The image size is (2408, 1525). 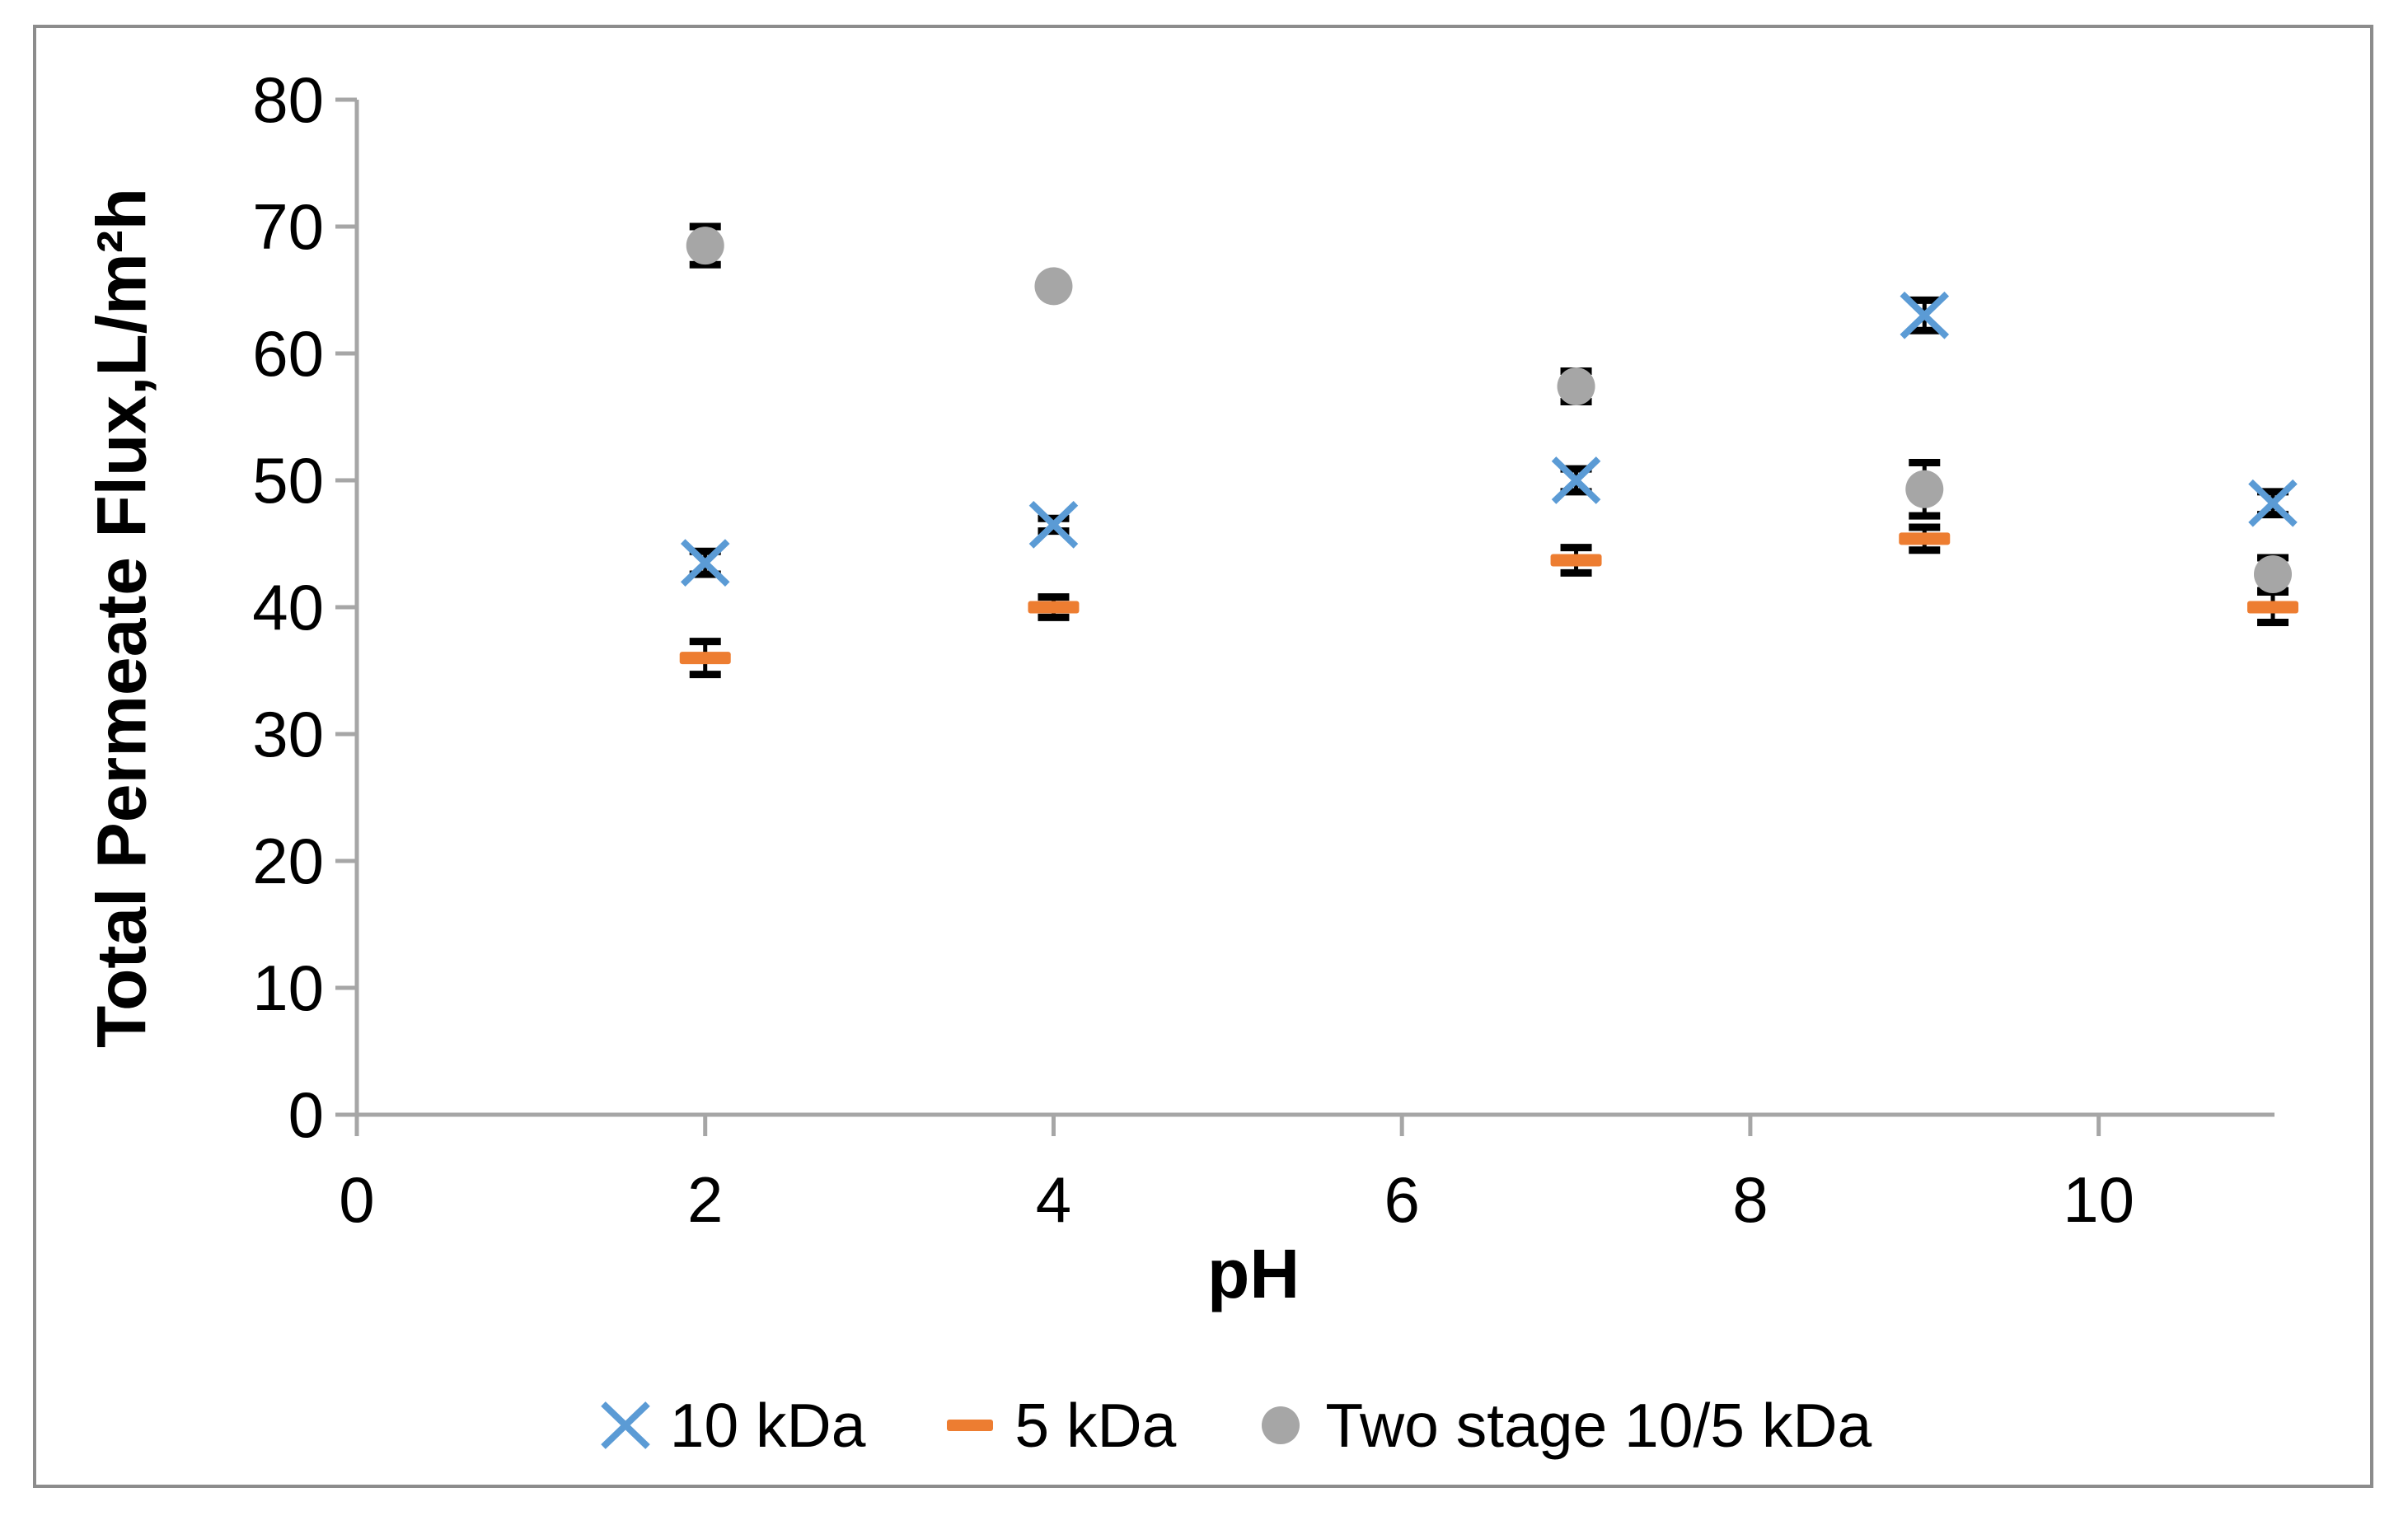 What do you see at coordinates (1402, 1200) in the screenshot?
I see `x-tick-label: 6` at bounding box center [1402, 1200].